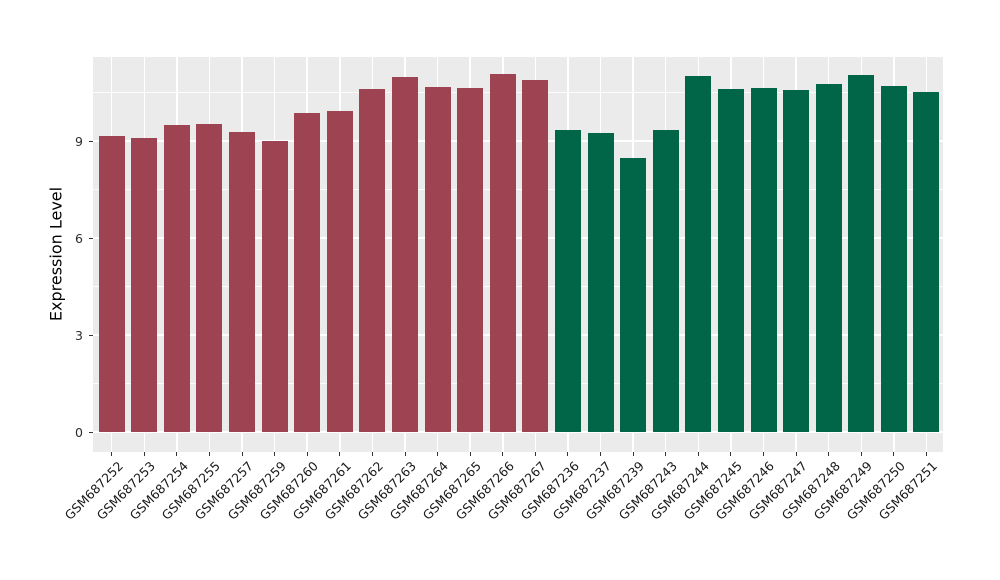 Image resolution: width=1000 pixels, height=580 pixels. Describe the element at coordinates (223, 490) in the screenshot. I see `x-tick-label-GSM687257: GSM687257` at that location.